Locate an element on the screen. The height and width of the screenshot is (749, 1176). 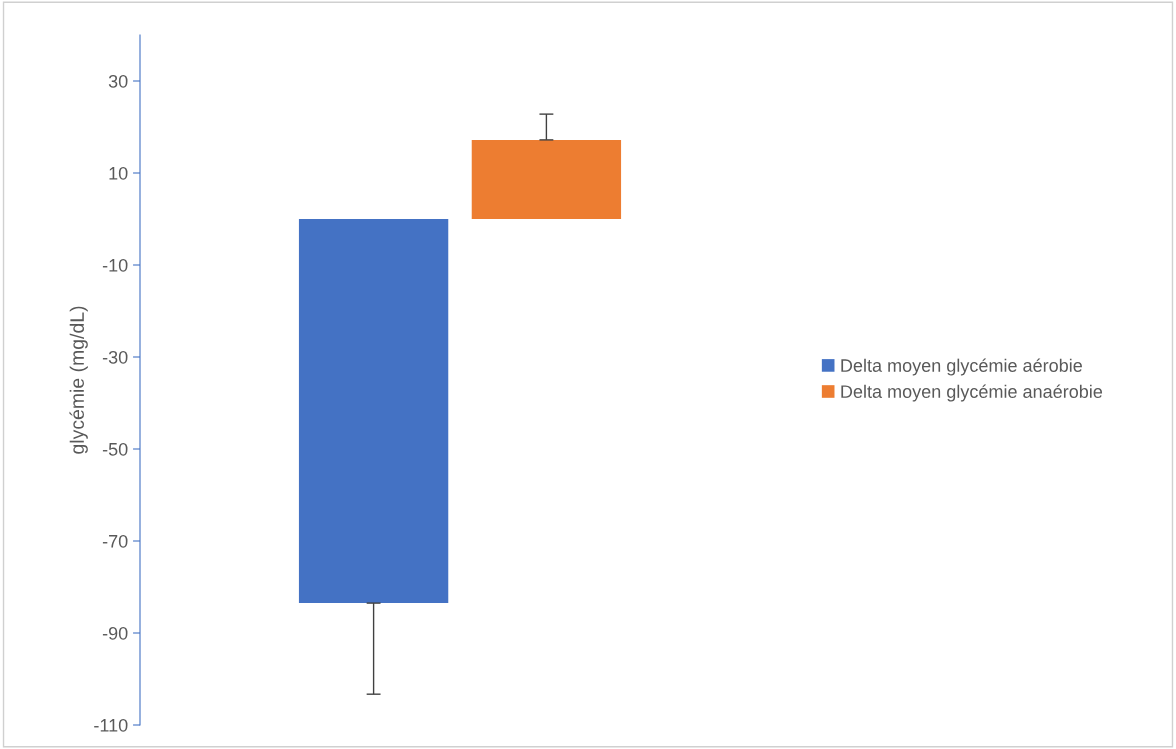
y-tick-label: 10 is located at coordinates (118, 173).